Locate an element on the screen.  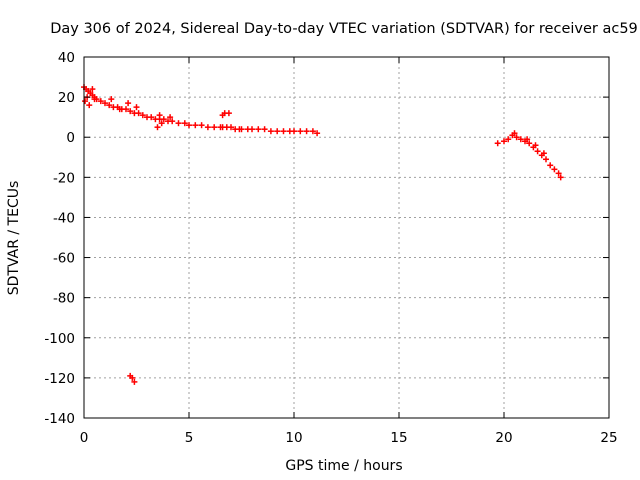
y-tick-label: -100 is located at coordinates (59, 339).